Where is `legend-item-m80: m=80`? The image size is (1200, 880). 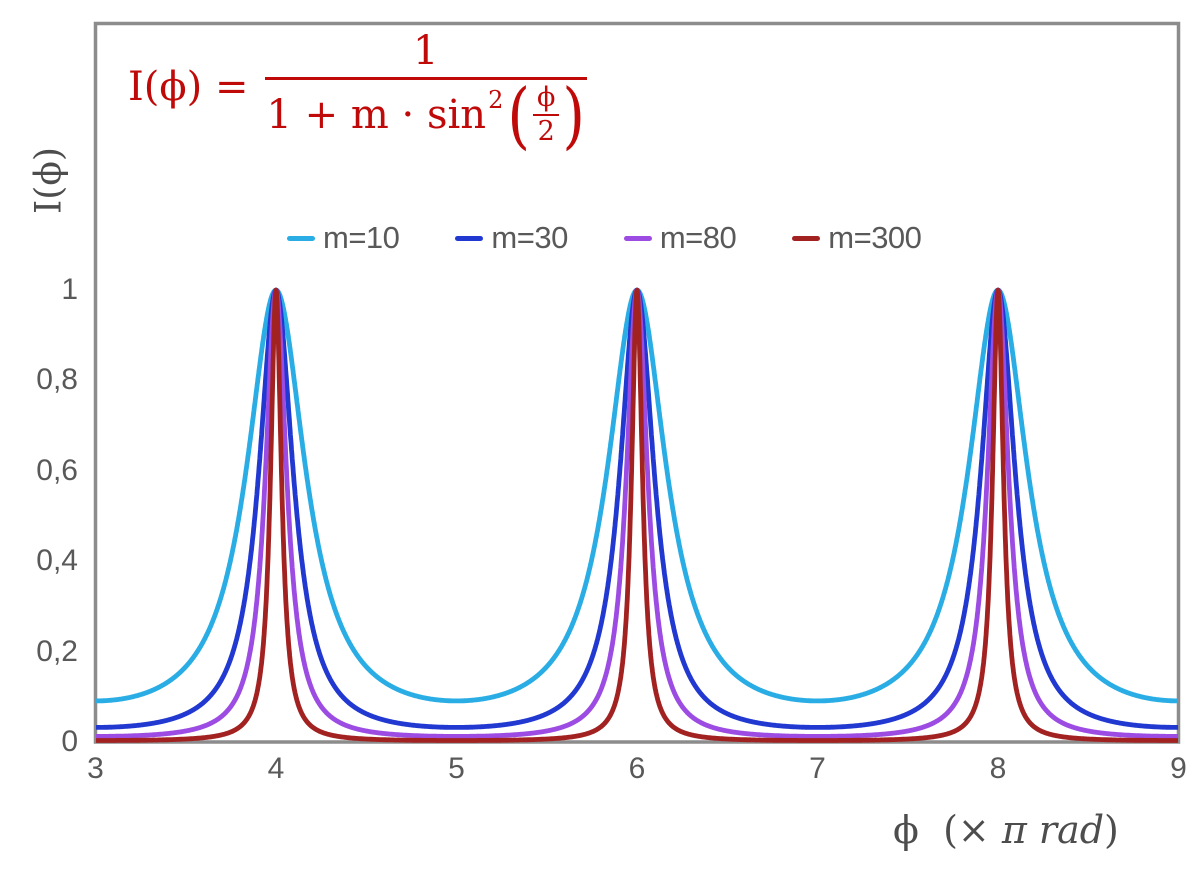 legend-item-m80: m=80 is located at coordinates (680, 238).